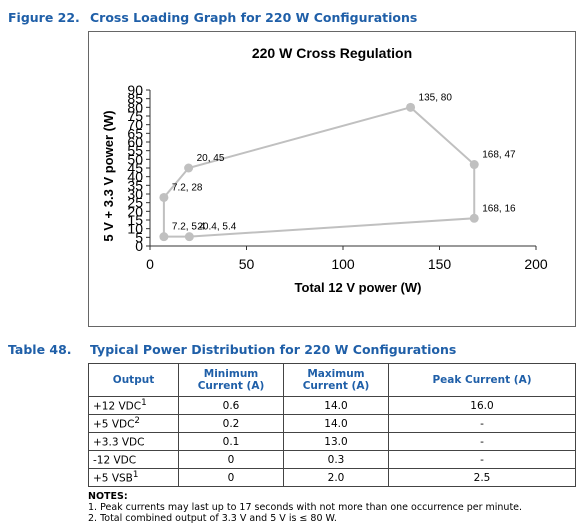  What do you see at coordinates (135, 107) in the screenshot?
I see `y-tick-label: 80` at bounding box center [135, 107].